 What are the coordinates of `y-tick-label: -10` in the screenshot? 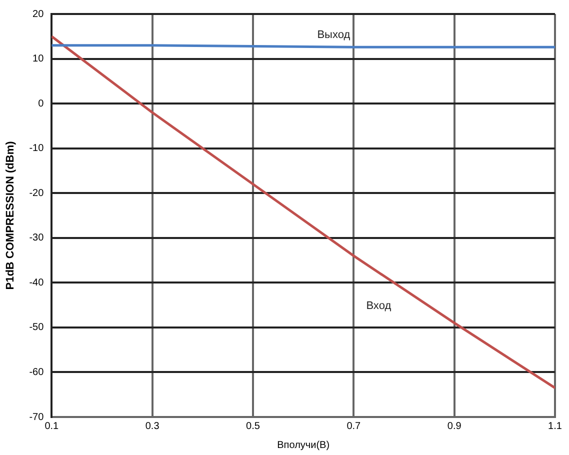 It's located at (36, 148).